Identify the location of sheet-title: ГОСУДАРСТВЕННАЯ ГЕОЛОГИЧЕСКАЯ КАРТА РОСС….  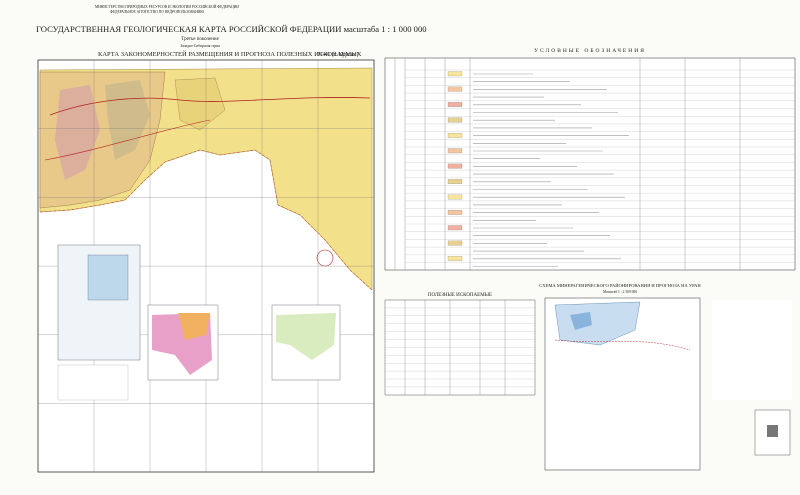
(231, 29).